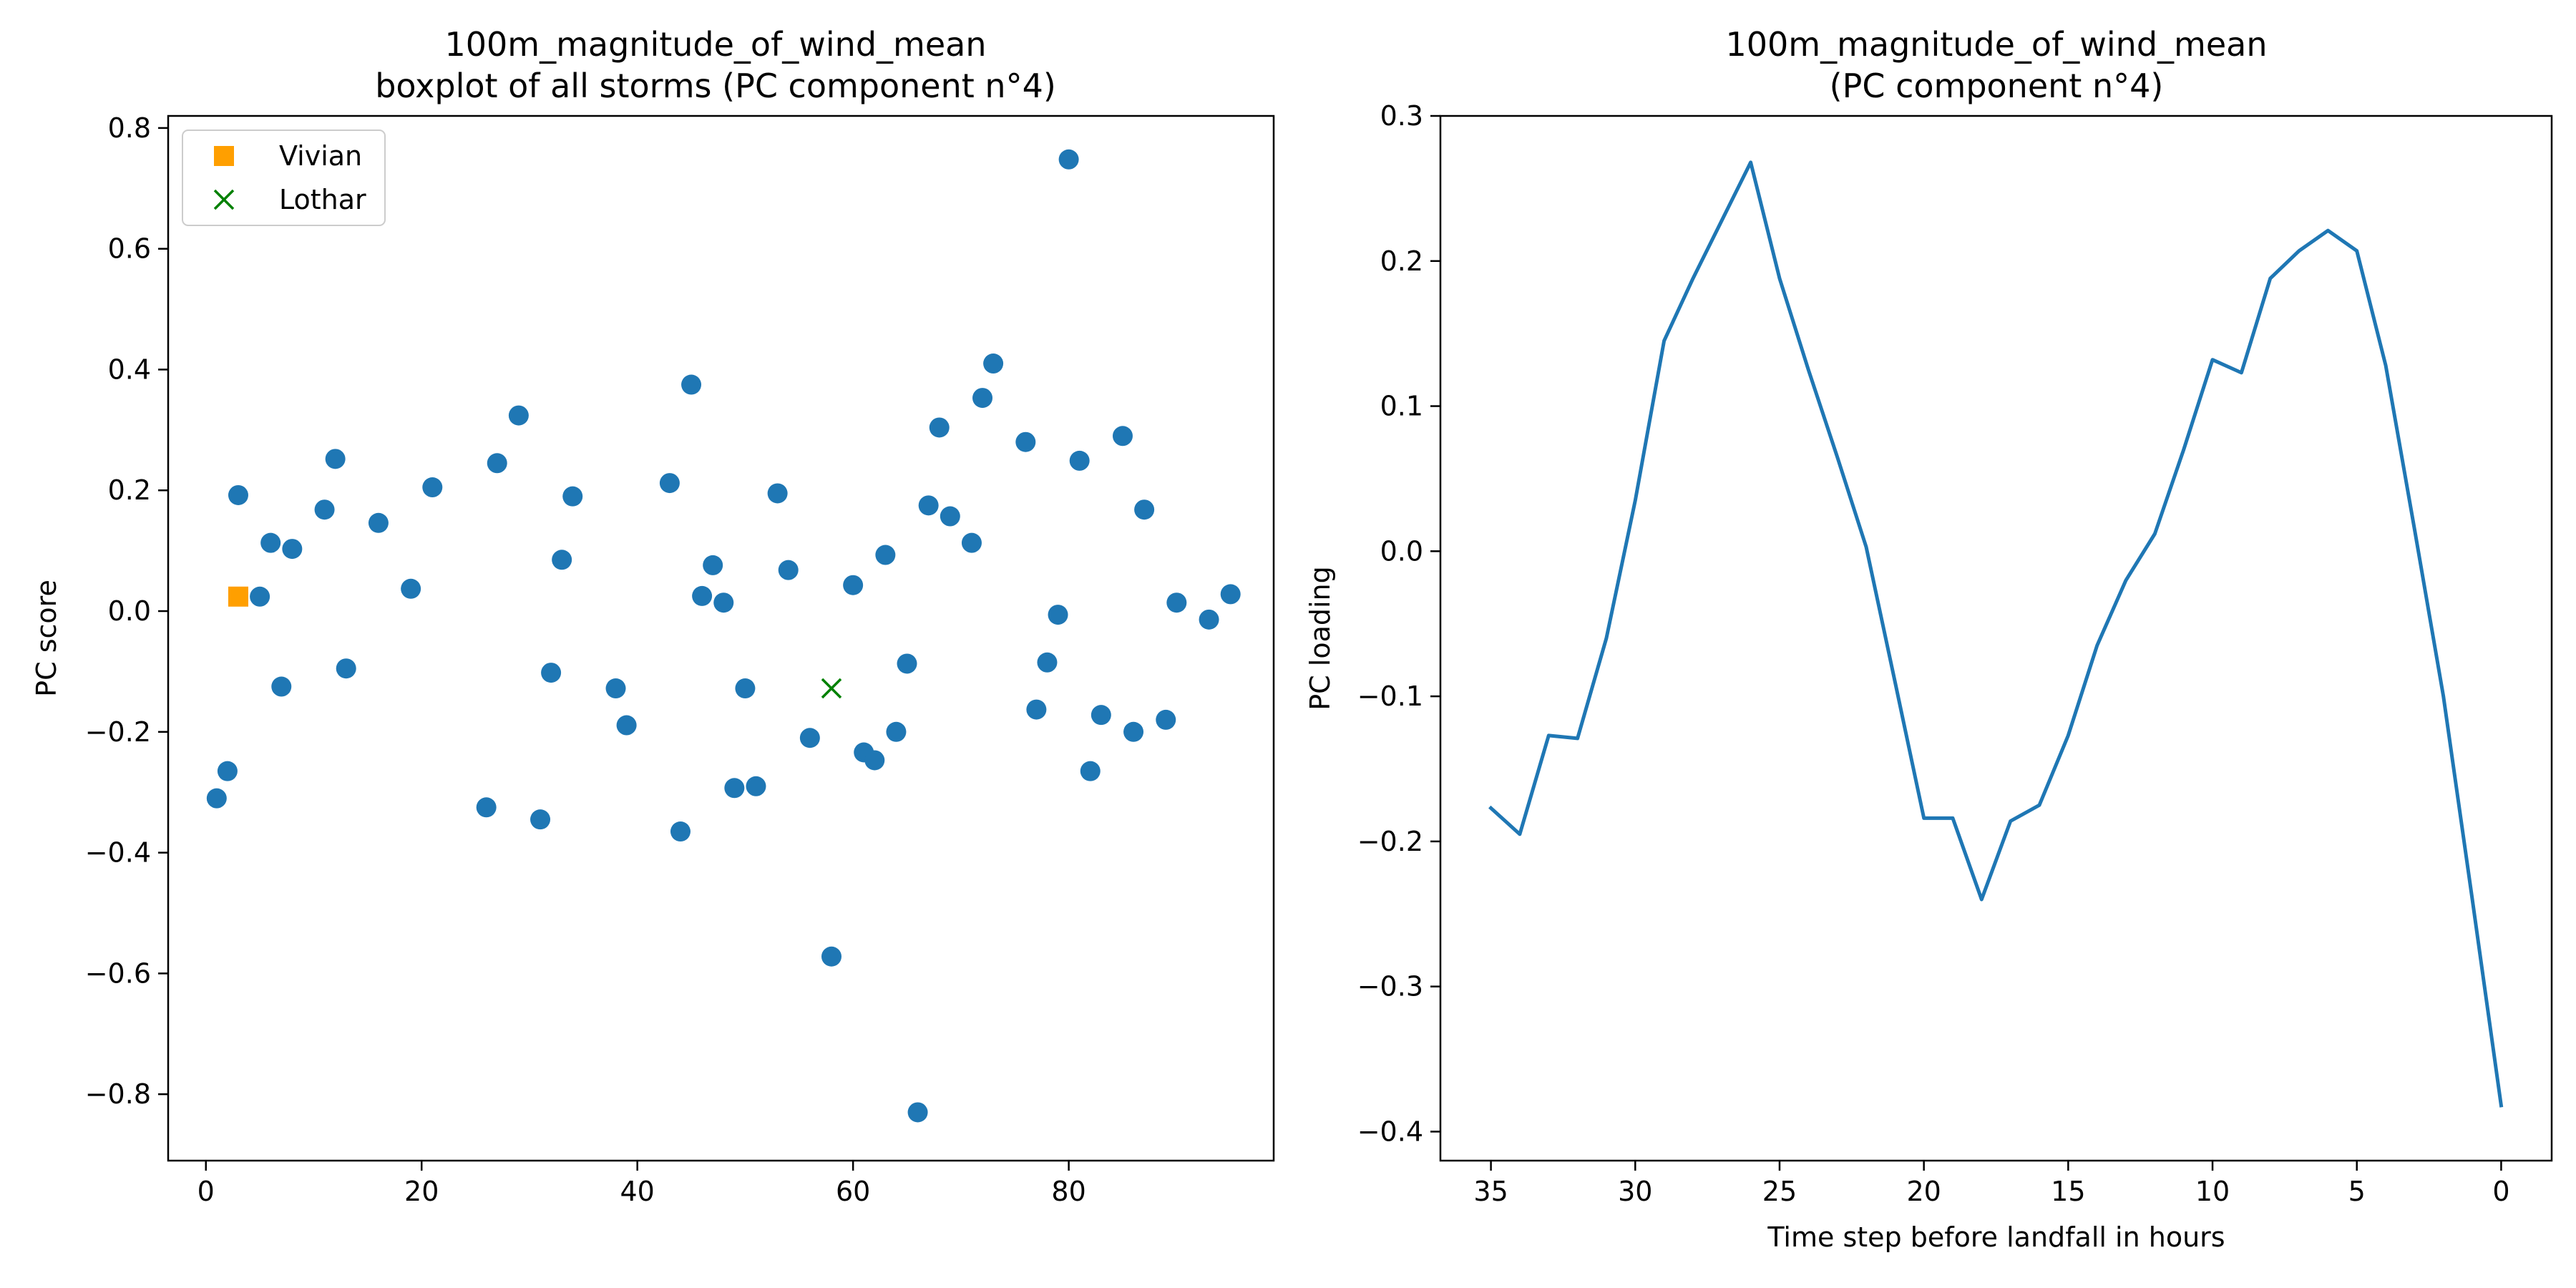 Image resolution: width=2576 pixels, height=1288 pixels. Describe the element at coordinates (1991, 1184) in the screenshot. I see `line-x-ticks: 35 30 25 20 15 10 5 0` at that location.